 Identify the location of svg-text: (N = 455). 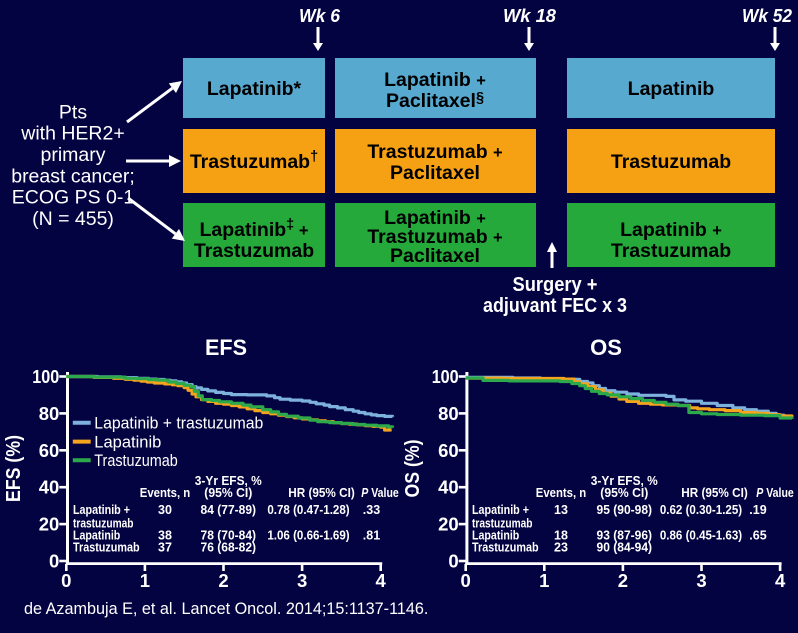
(73, 219).